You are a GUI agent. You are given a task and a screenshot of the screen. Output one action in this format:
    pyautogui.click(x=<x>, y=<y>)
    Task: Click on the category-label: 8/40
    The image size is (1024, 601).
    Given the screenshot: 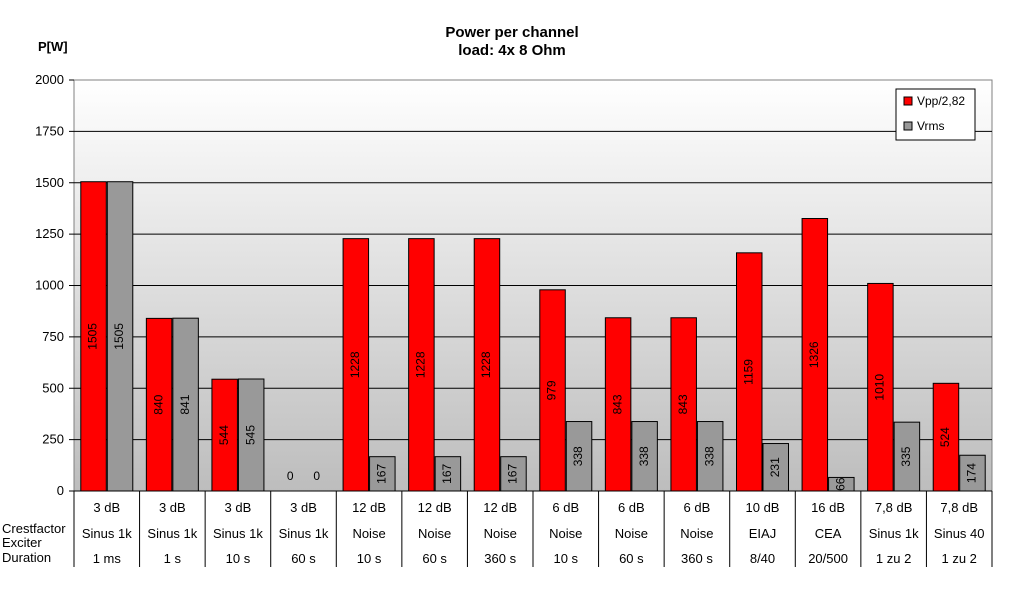 What is the action you would take?
    pyautogui.click(x=762, y=558)
    